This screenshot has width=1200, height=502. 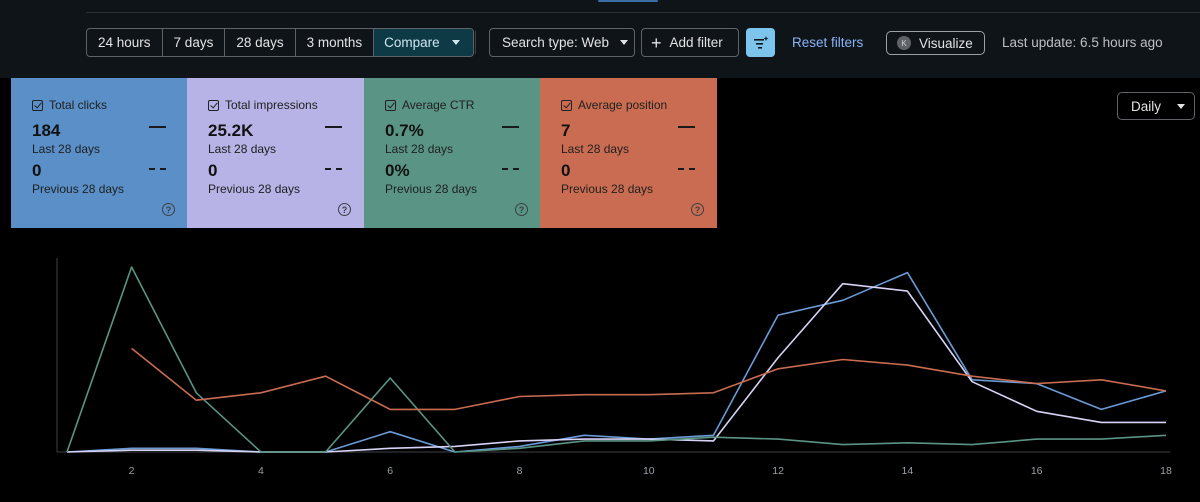 I want to click on visualize-button: K Visualize, so click(x=935, y=43).